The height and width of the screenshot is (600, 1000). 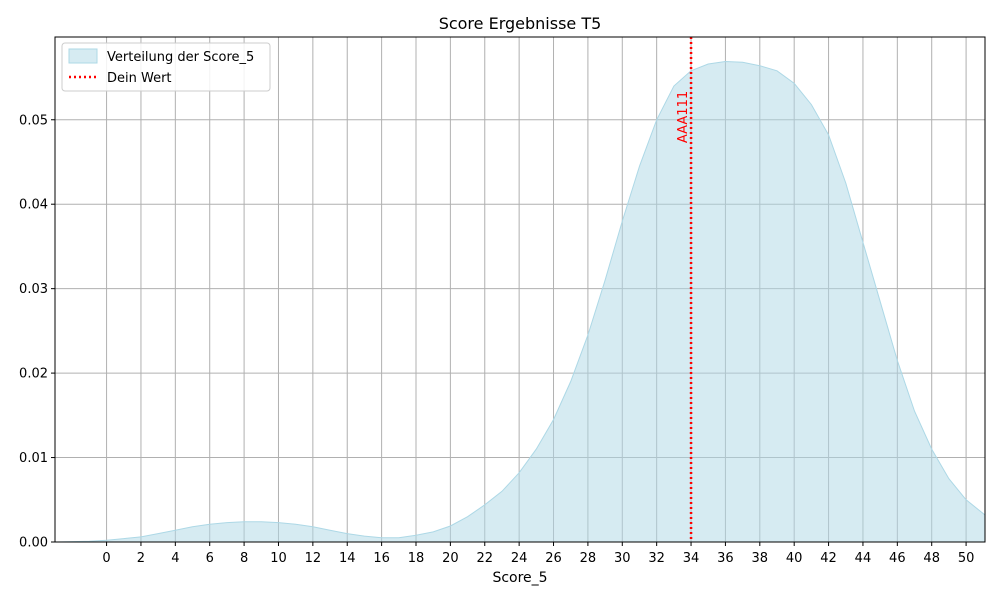 What do you see at coordinates (33, 120) in the screenshot?
I see `y-tick-label: 0.05` at bounding box center [33, 120].